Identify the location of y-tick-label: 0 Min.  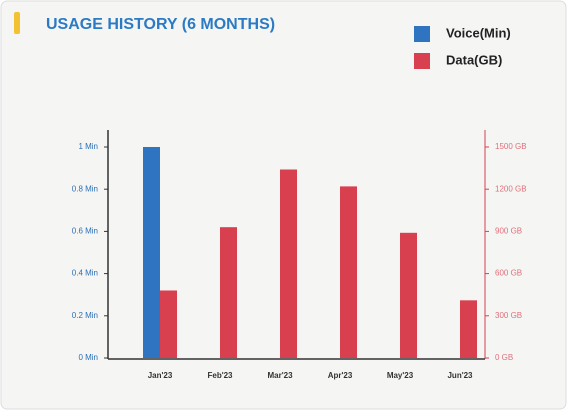
(88, 357).